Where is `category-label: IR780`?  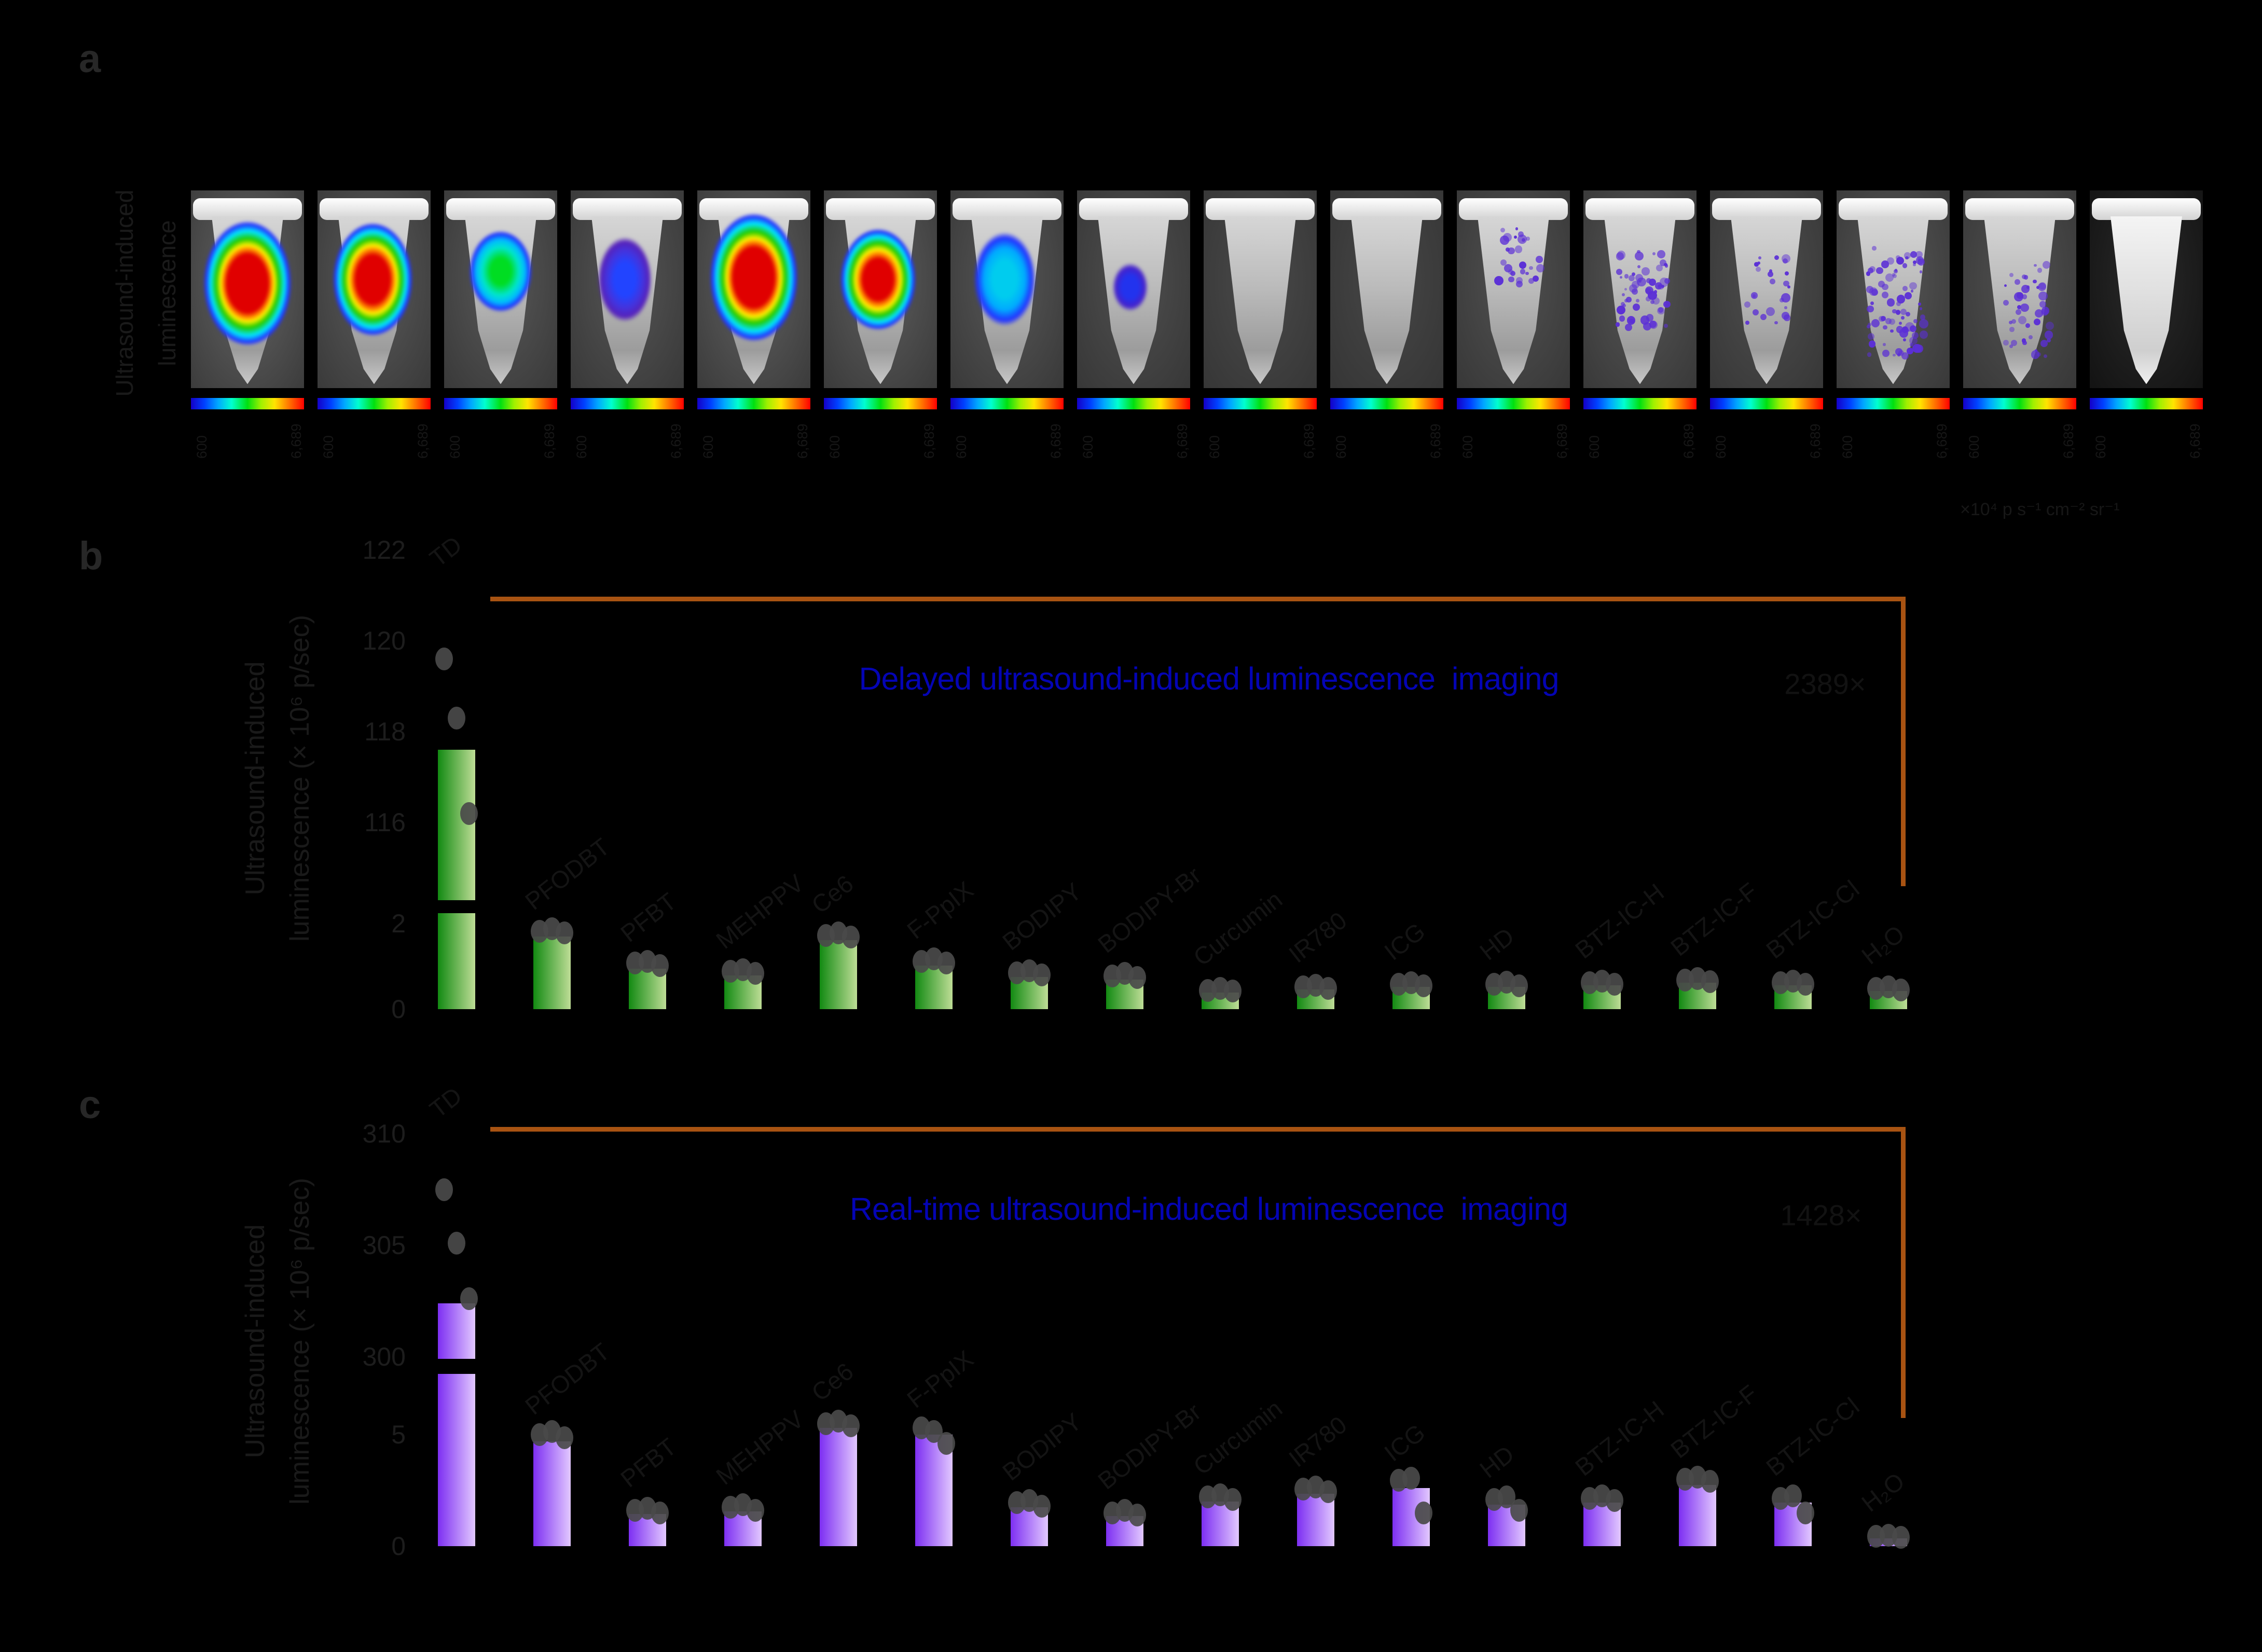 category-label: IR780 is located at coordinates (1317, 937).